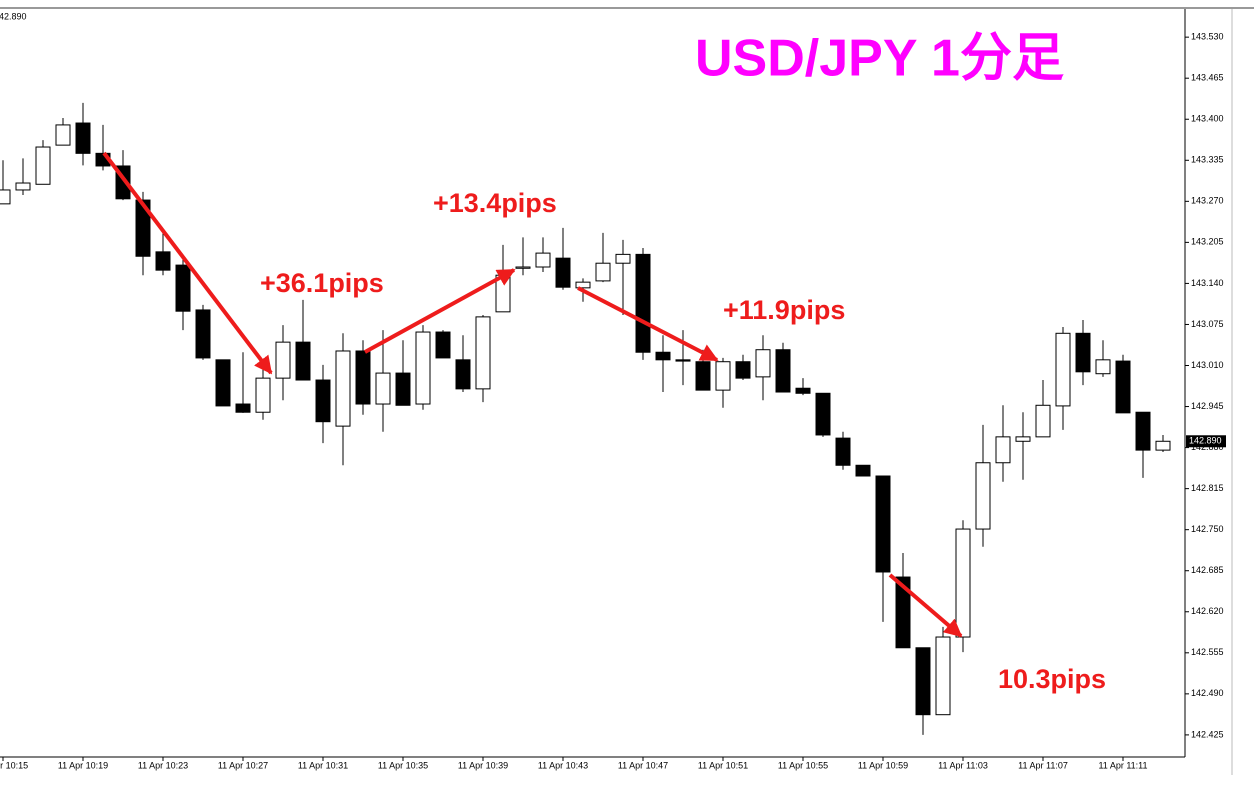 This screenshot has width=1254, height=791. I want to click on annotation: +11.9pips, so click(784, 310).